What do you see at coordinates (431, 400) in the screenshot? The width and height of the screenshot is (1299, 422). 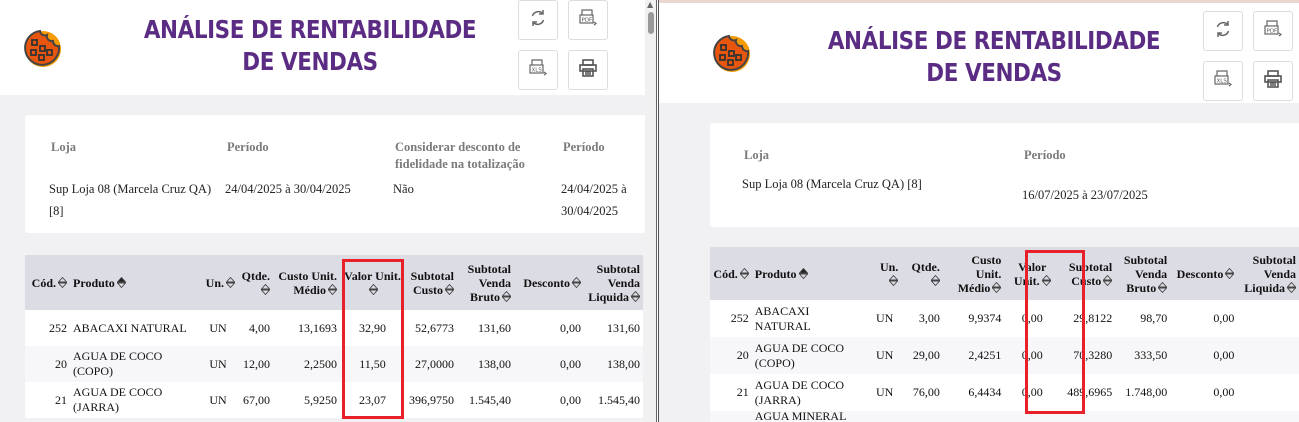 I see `cell-6: 396,9750` at bounding box center [431, 400].